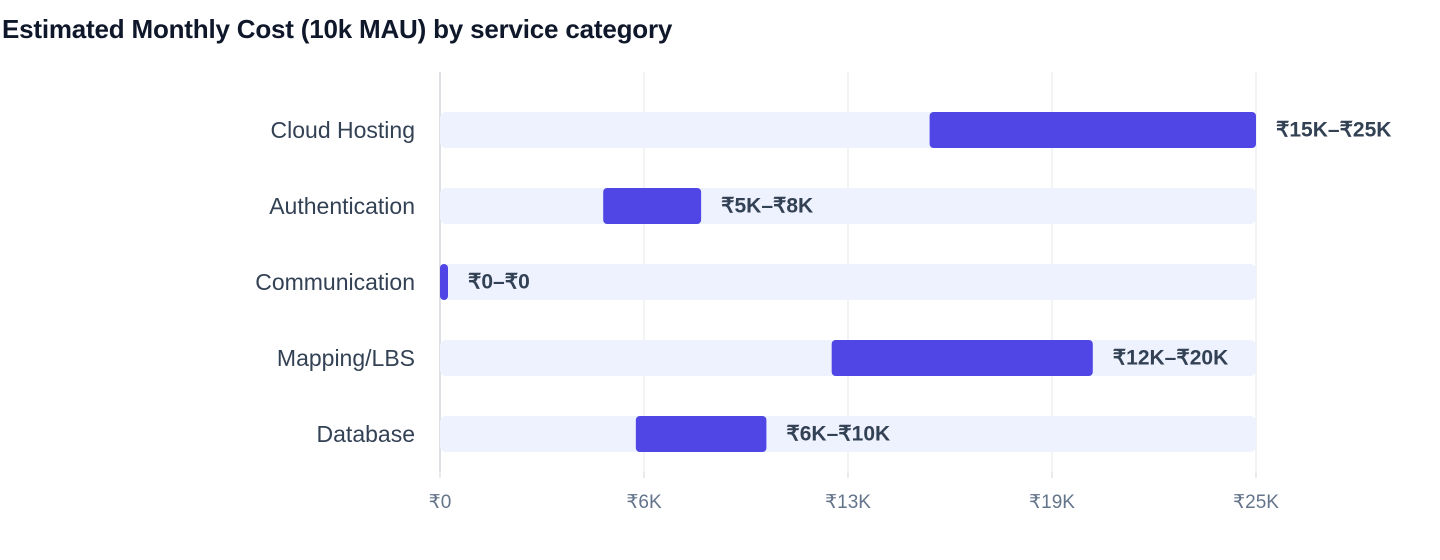 The image size is (1440, 560). What do you see at coordinates (335, 282) in the screenshot?
I see `category-label: Communication` at bounding box center [335, 282].